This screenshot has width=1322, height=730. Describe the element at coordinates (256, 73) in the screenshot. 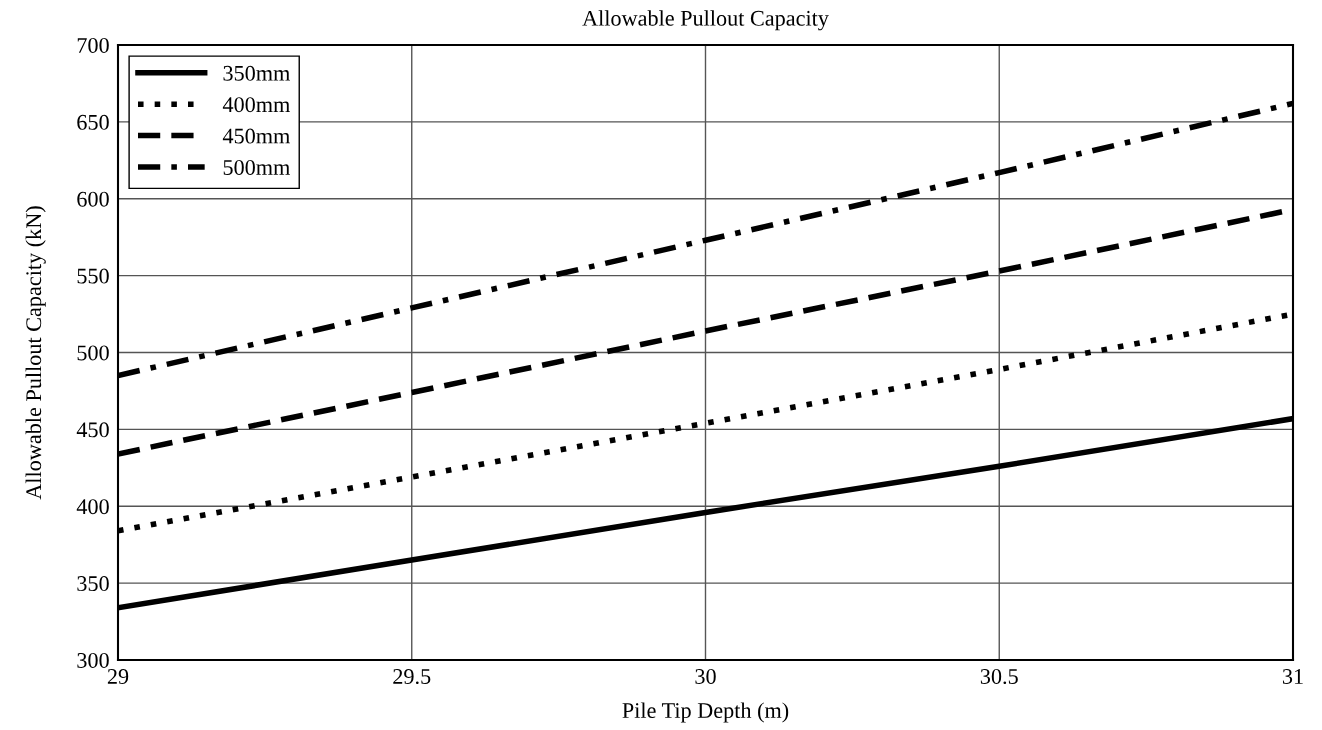

I see `legend-label: 350mm` at that location.